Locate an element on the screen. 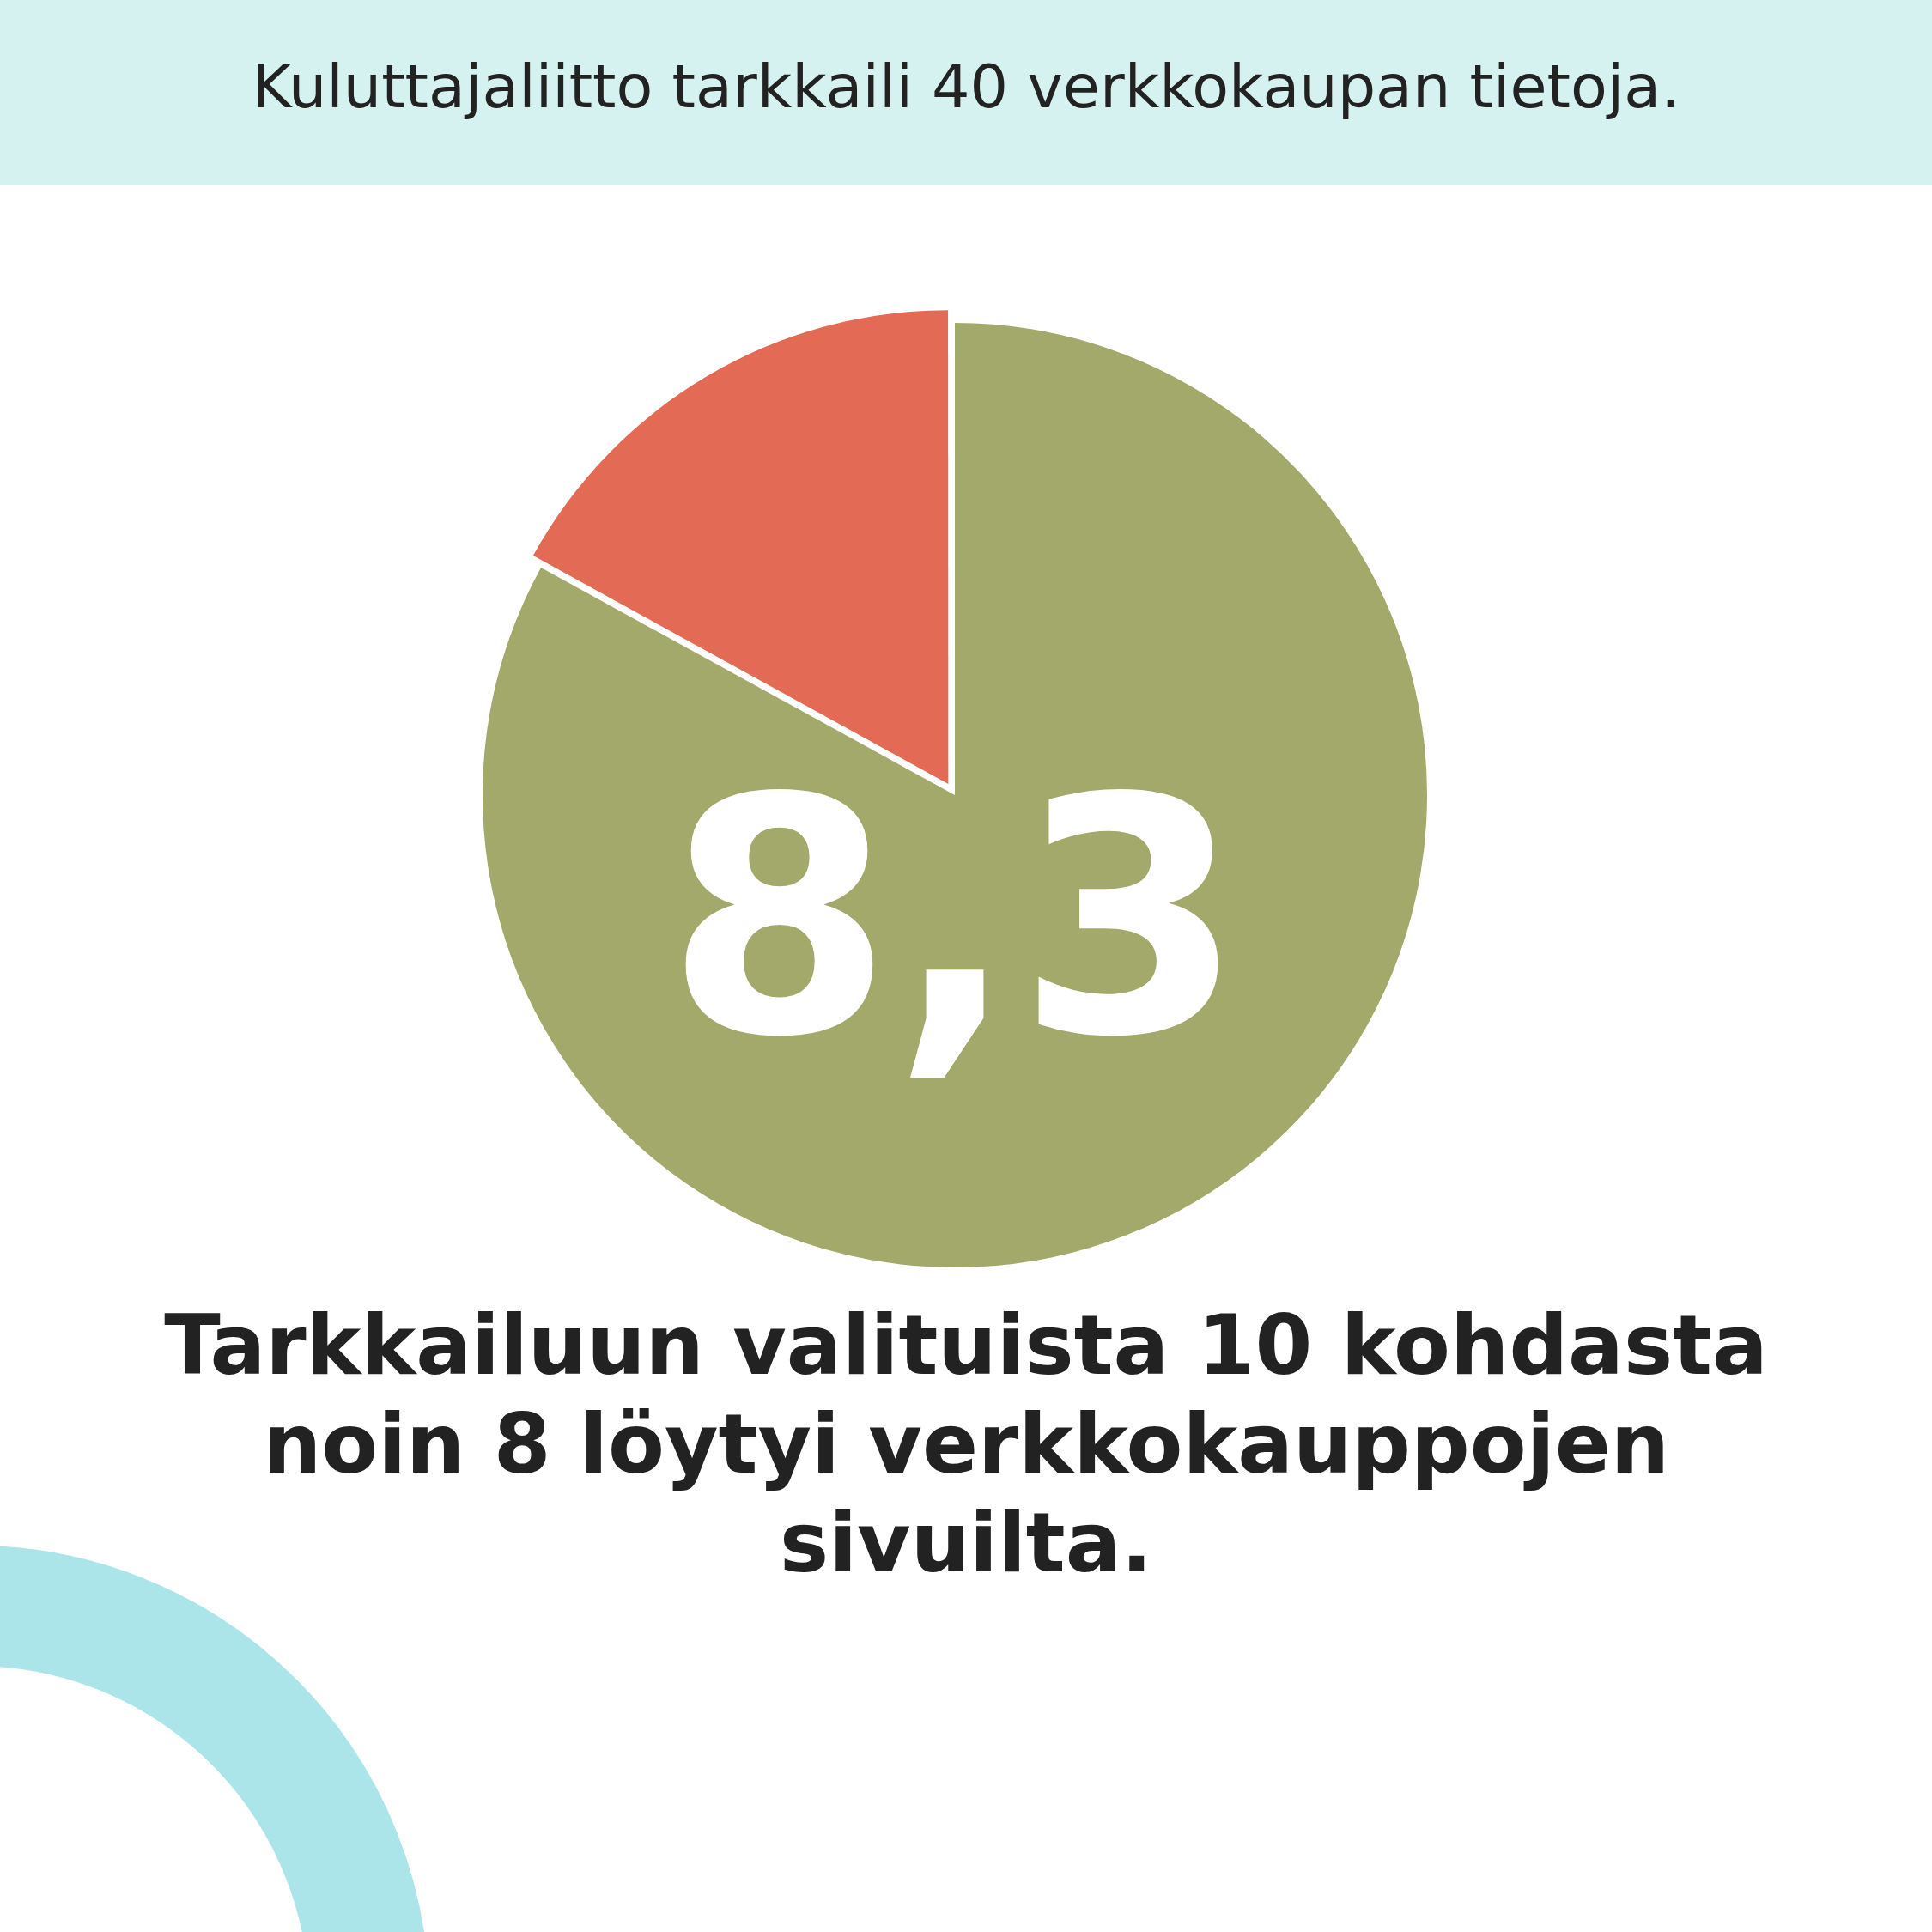 This screenshot has width=1932, height=1932. text: Tarkkailuun valituista 10 kohdasta noin 8 löytyi verkkokauppojen sivuilta. is located at coordinates (966, 1445).